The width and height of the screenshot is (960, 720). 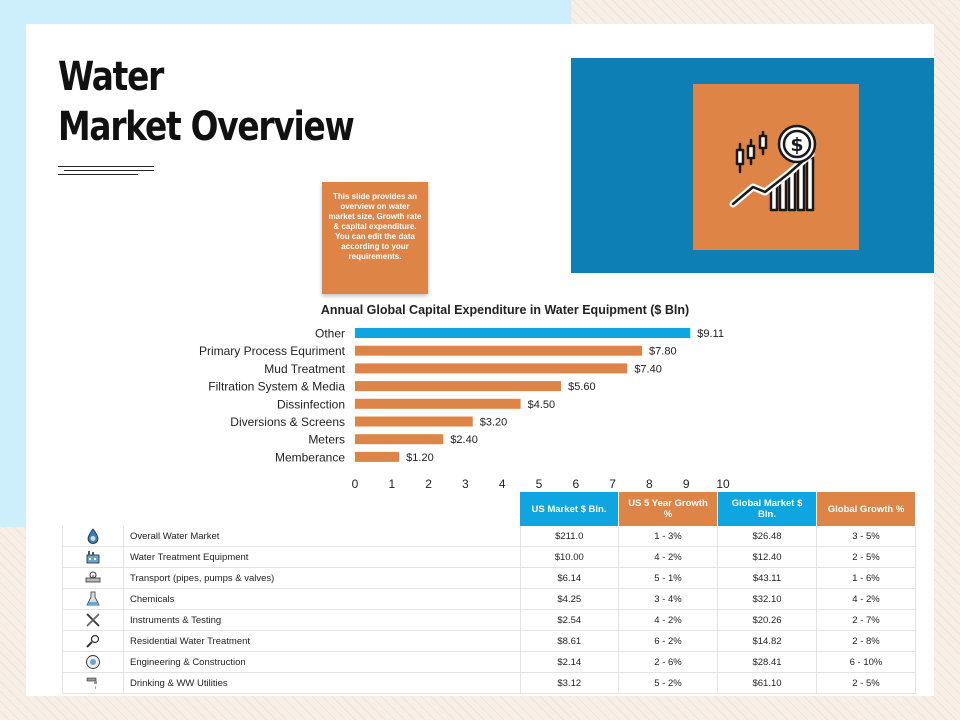 What do you see at coordinates (569, 536) in the screenshot?
I see `us-market-cell: $211.0` at bounding box center [569, 536].